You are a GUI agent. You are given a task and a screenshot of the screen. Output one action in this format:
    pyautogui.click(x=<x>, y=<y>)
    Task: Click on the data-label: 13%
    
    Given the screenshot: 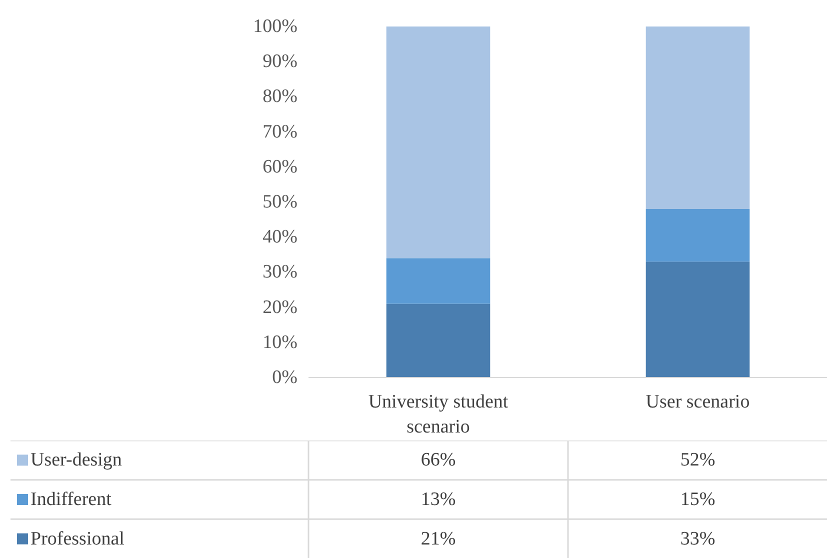 What is the action you would take?
    pyautogui.click(x=438, y=499)
    